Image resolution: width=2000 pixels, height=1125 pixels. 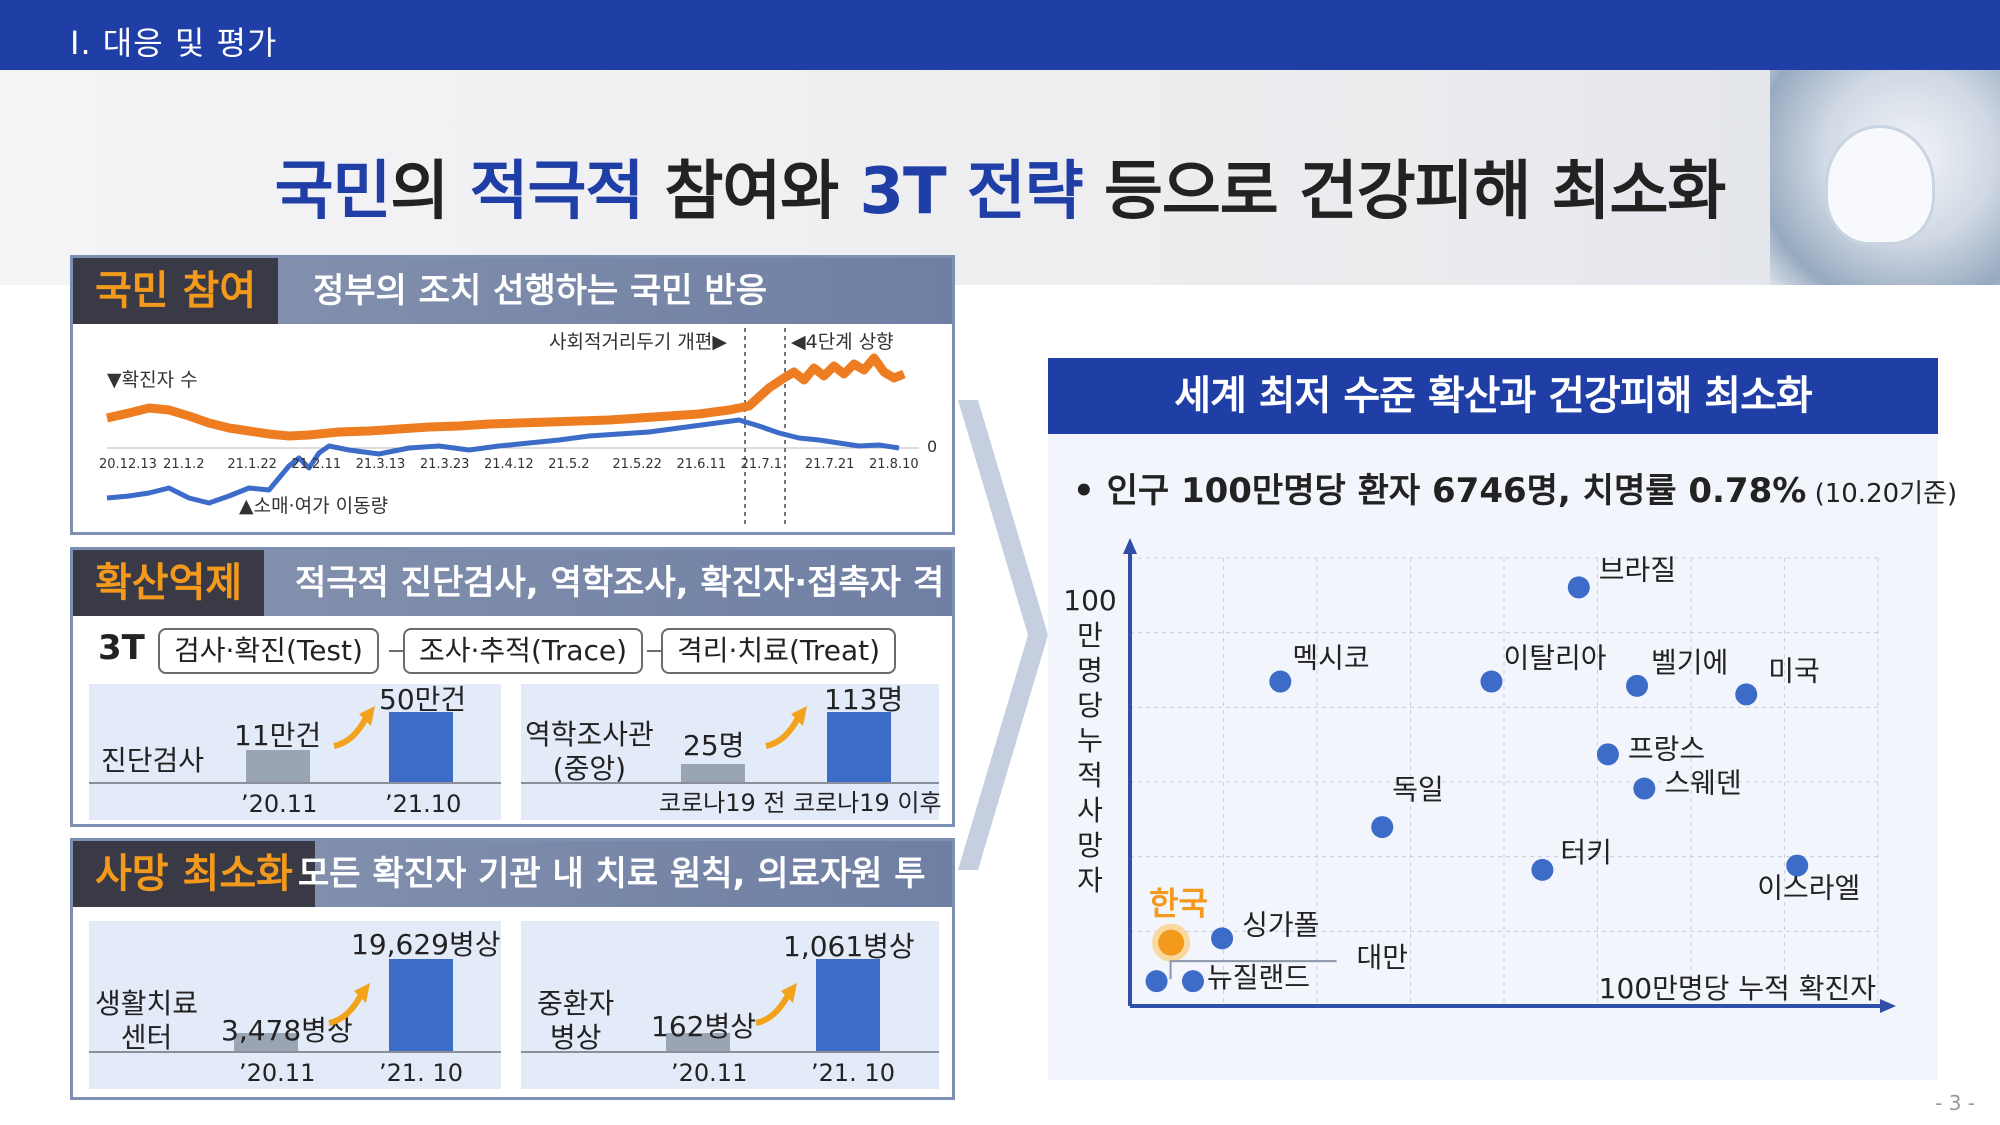 I want to click on y-axis-label-char: 적, so click(x=1090, y=775).